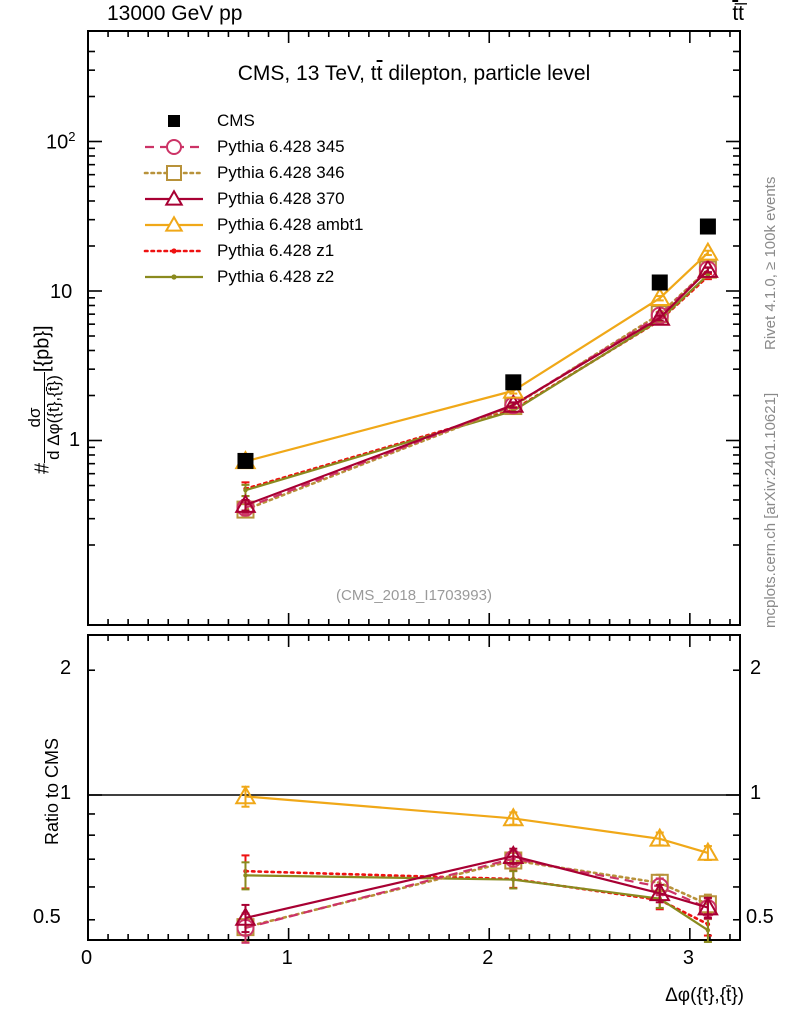 This screenshot has height=1024, width=786. I want to click on legend-label: Pythia 6.428 370, so click(281, 198).